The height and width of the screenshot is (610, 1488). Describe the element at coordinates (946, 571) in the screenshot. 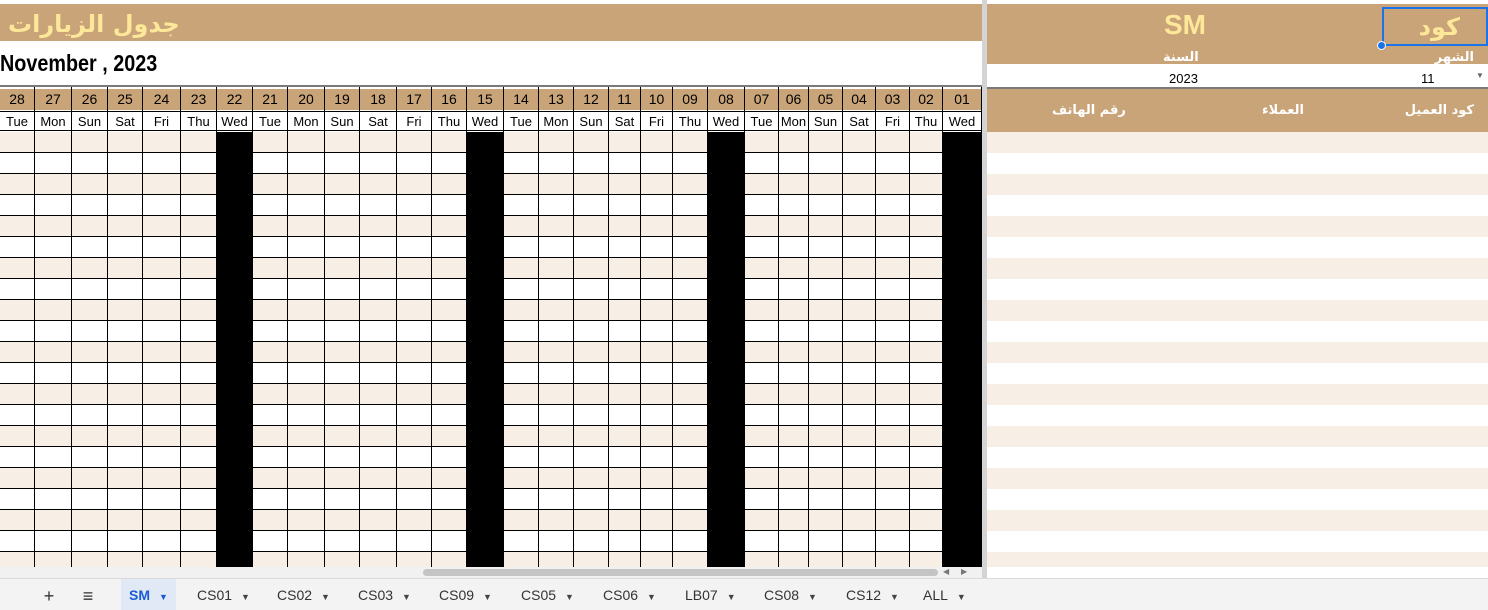

I see `scroll-left-icon: ◀` at that location.